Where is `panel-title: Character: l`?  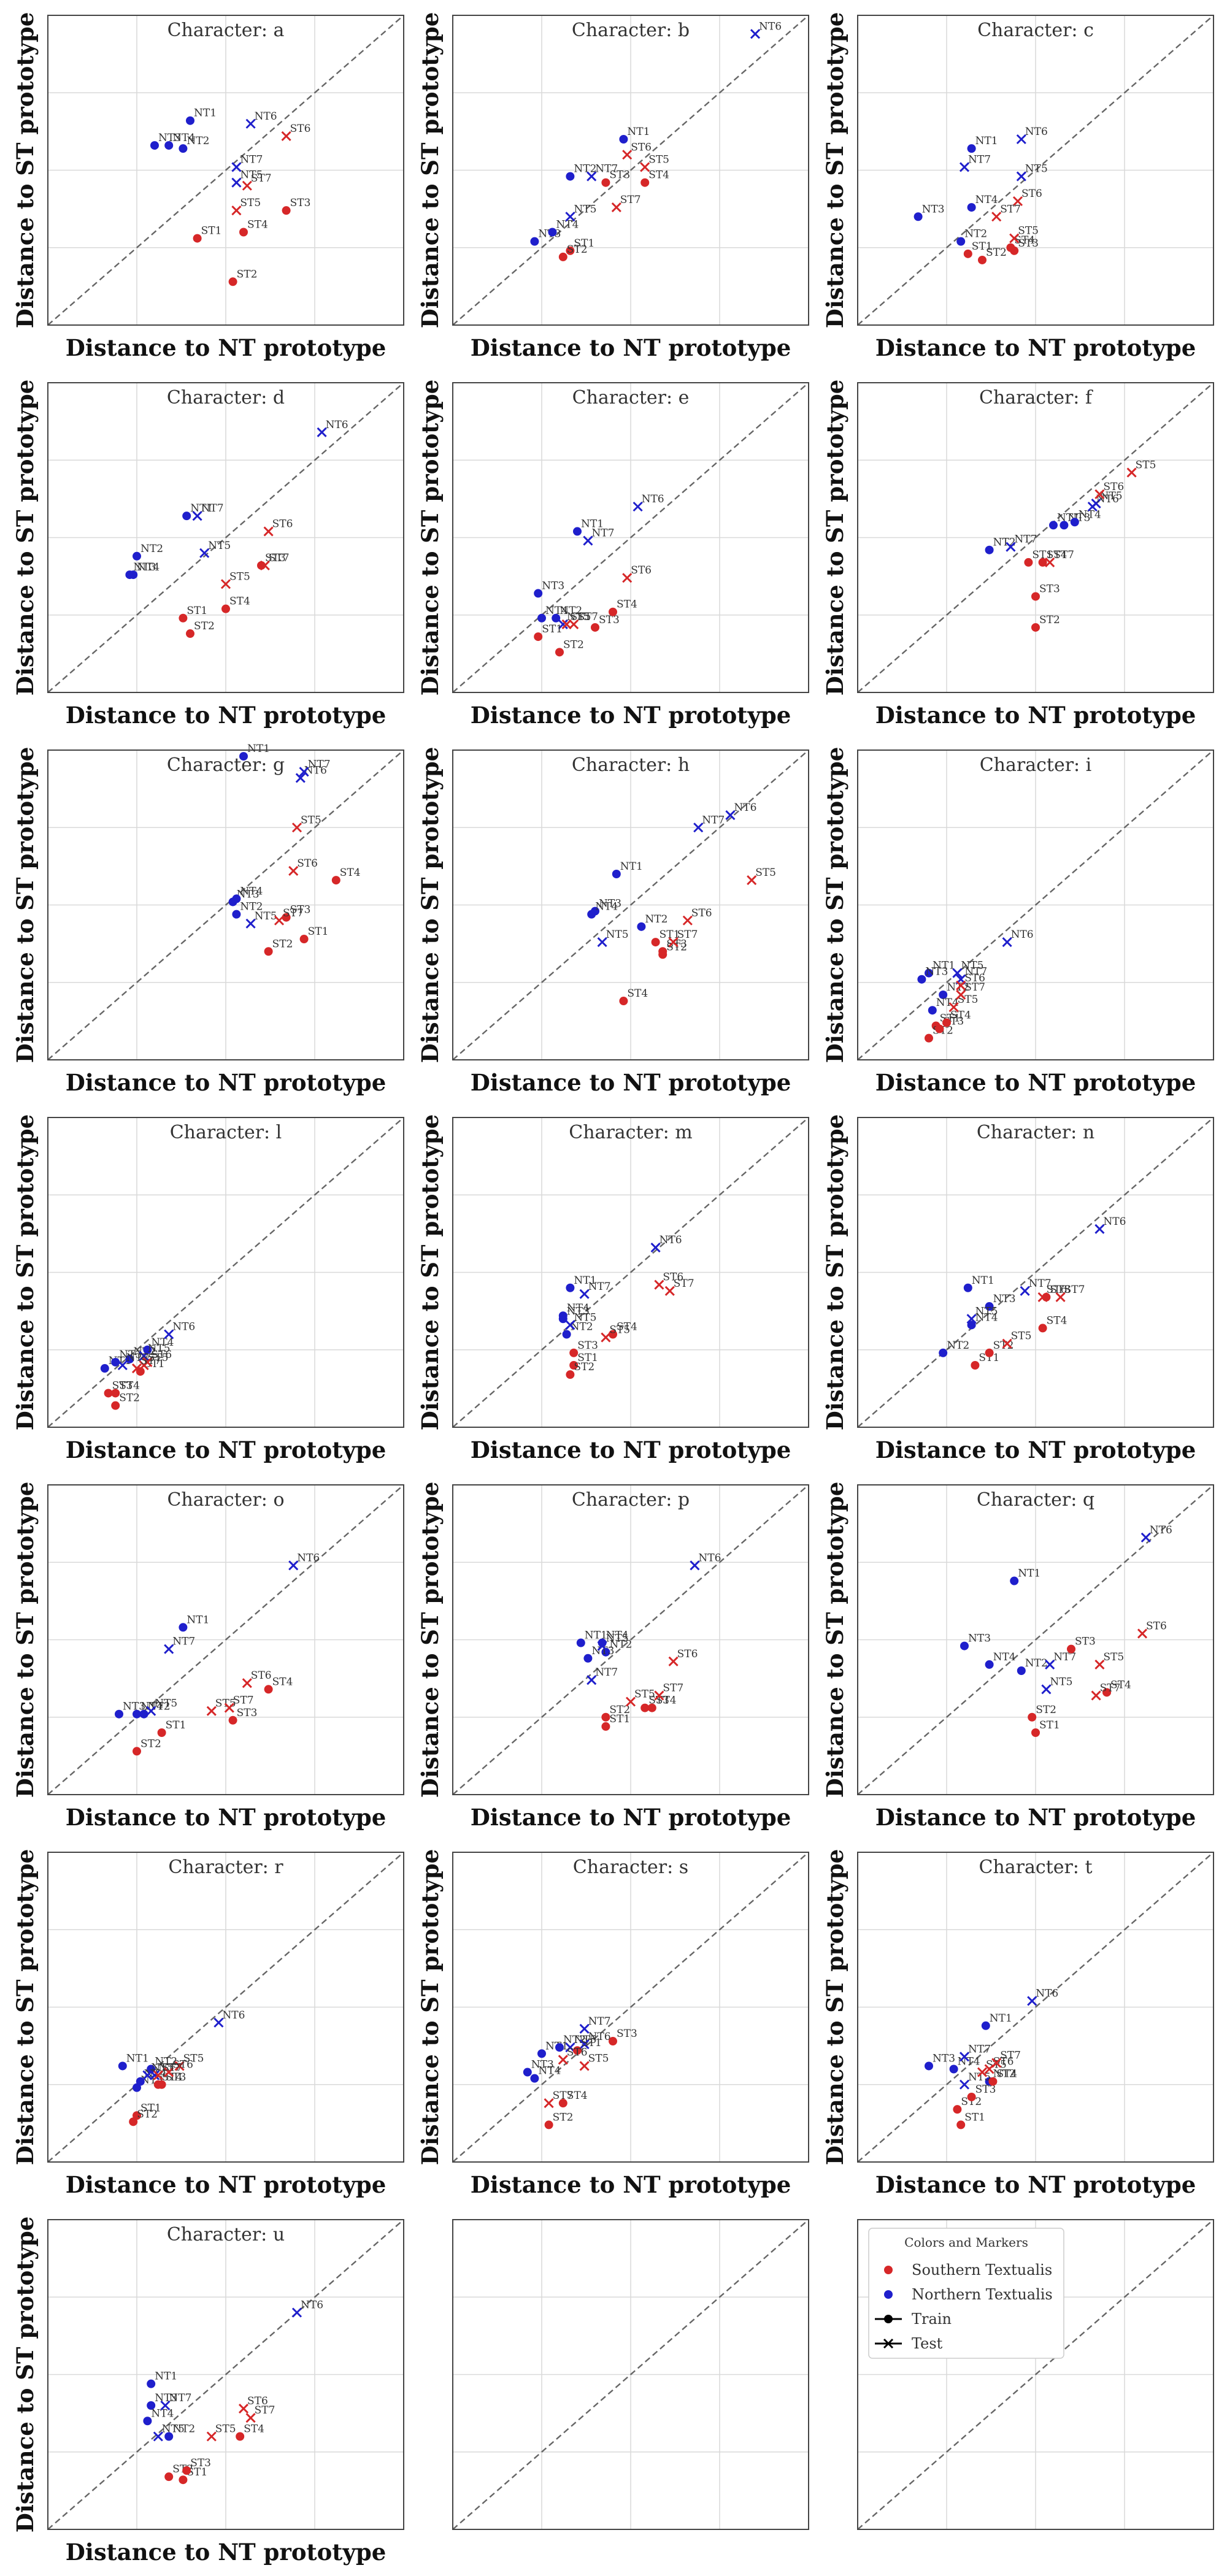 panel-title: Character: l is located at coordinates (226, 1132).